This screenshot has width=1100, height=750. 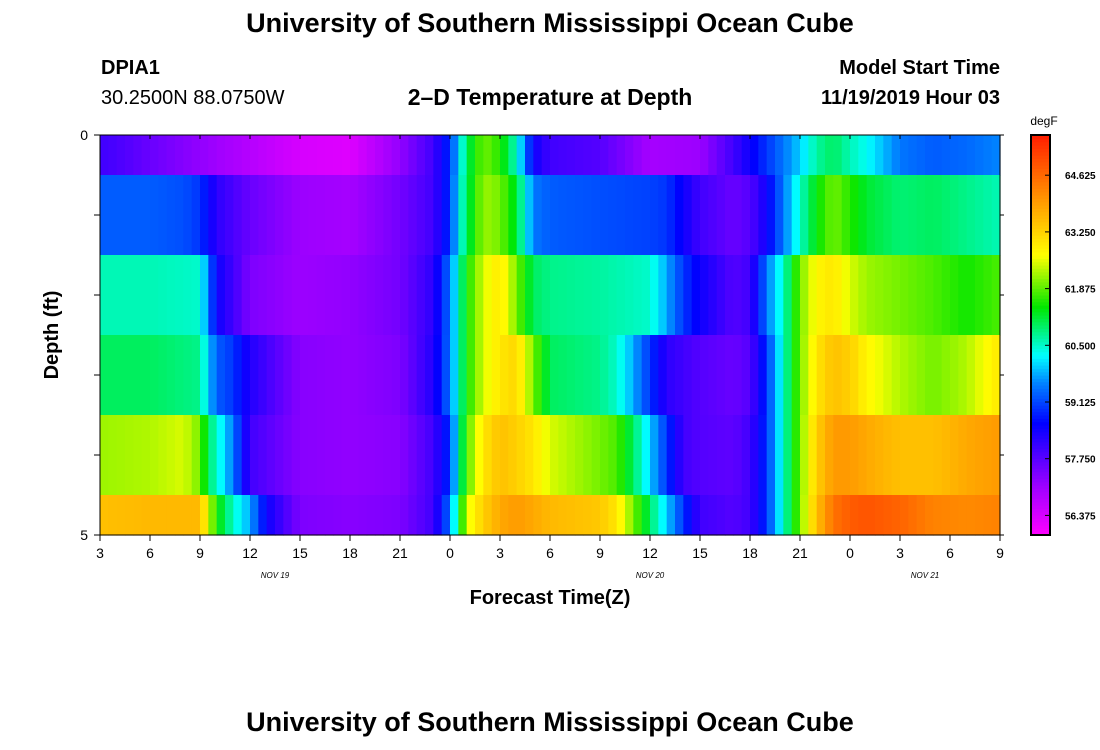 I want to click on x-date-label: NOV 21, so click(x=925, y=575).